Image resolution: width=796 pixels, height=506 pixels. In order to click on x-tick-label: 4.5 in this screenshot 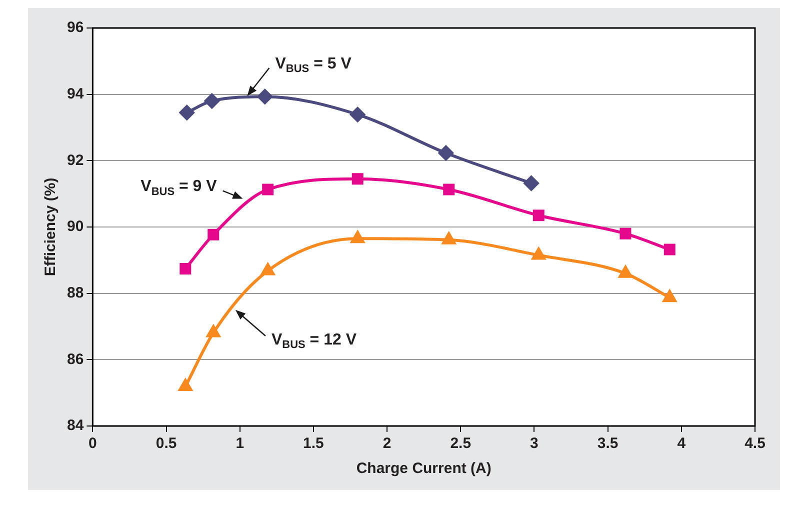, I will do `click(755, 443)`.